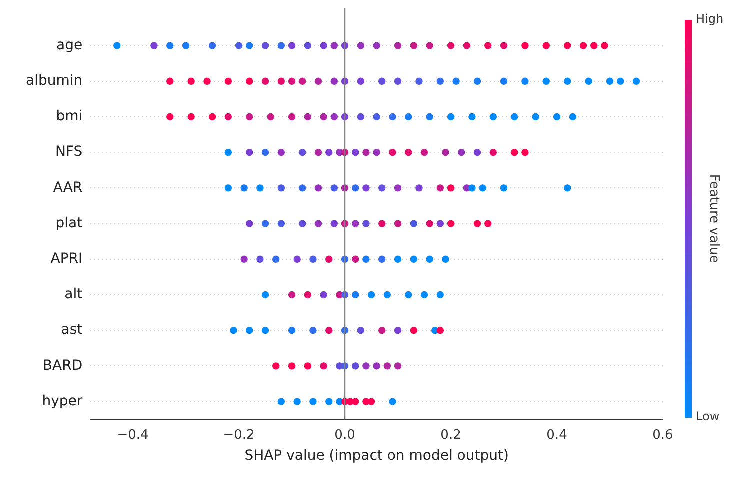  Describe the element at coordinates (68, 188) in the screenshot. I see `y-tick-label: AAR` at that location.